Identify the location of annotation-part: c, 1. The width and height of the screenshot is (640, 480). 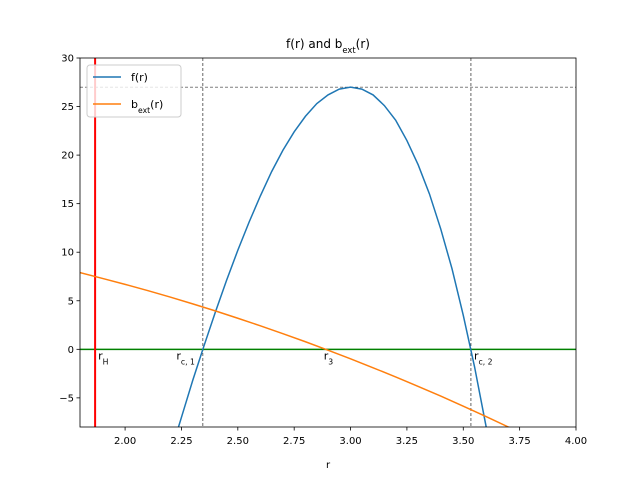
(188, 361).